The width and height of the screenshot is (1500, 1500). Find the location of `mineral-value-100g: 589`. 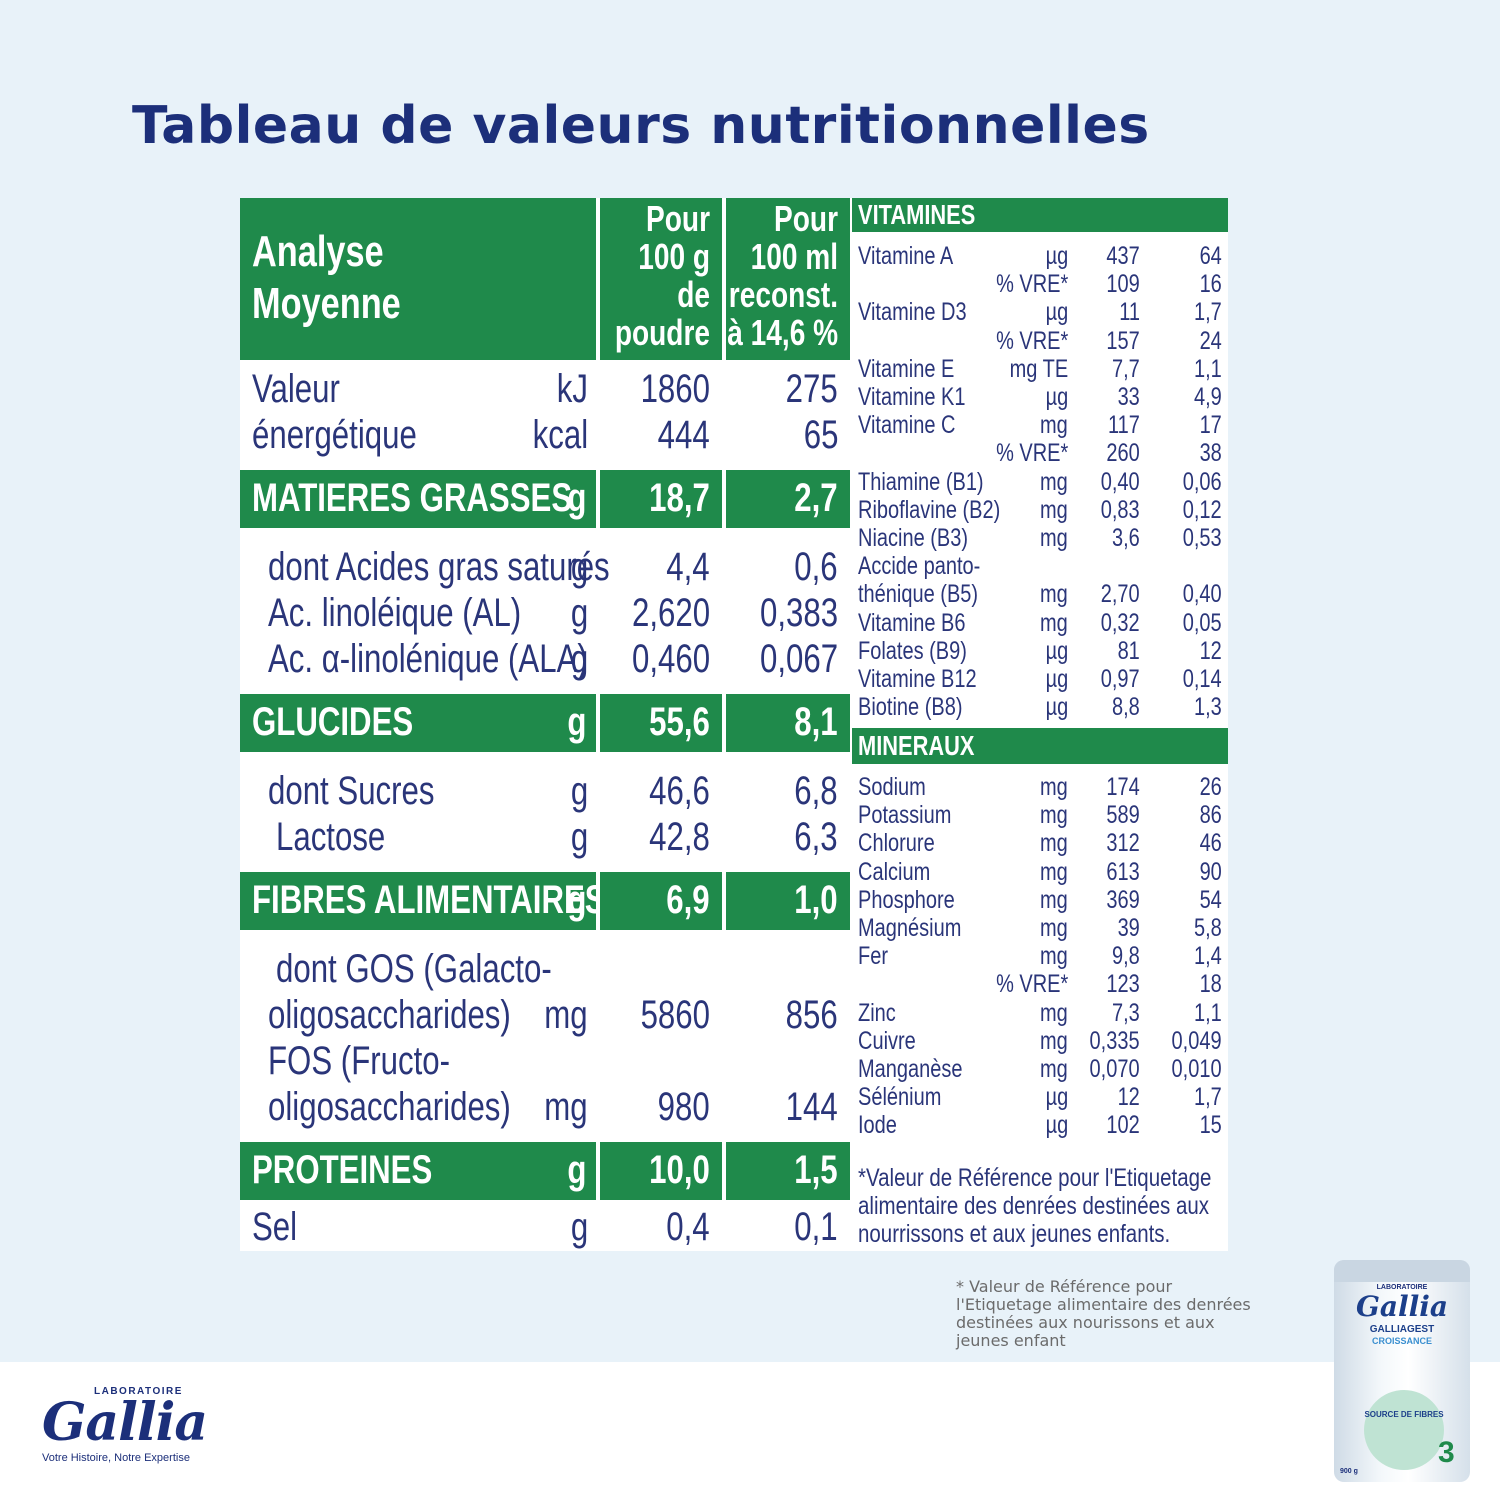

mineral-value-100g: 589 is located at coordinates (1123, 815).